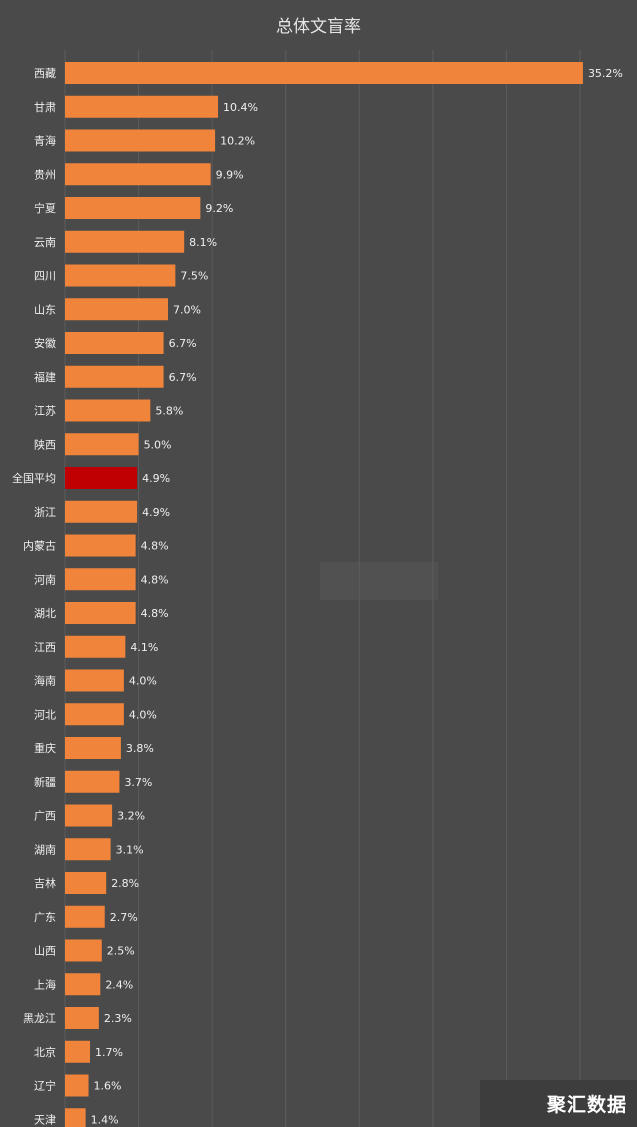 The height and width of the screenshot is (1127, 637). Describe the element at coordinates (45, 444) in the screenshot. I see `category-label: 陕西` at that location.